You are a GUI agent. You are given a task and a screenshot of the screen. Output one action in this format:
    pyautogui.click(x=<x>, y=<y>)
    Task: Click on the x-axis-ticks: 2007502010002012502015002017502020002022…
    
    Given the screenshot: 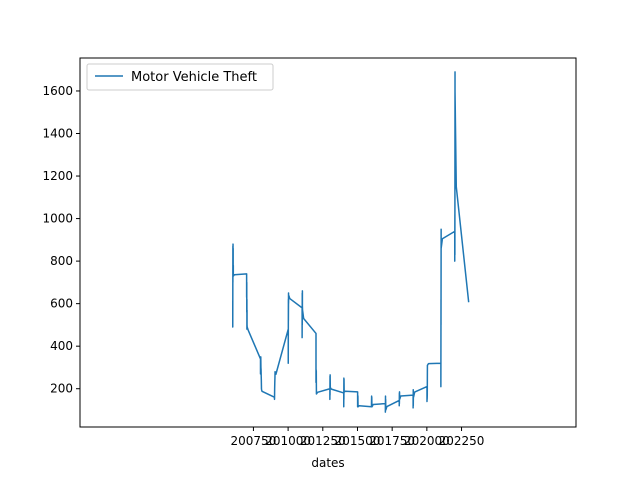 What is the action you would take?
    pyautogui.click(x=358, y=437)
    